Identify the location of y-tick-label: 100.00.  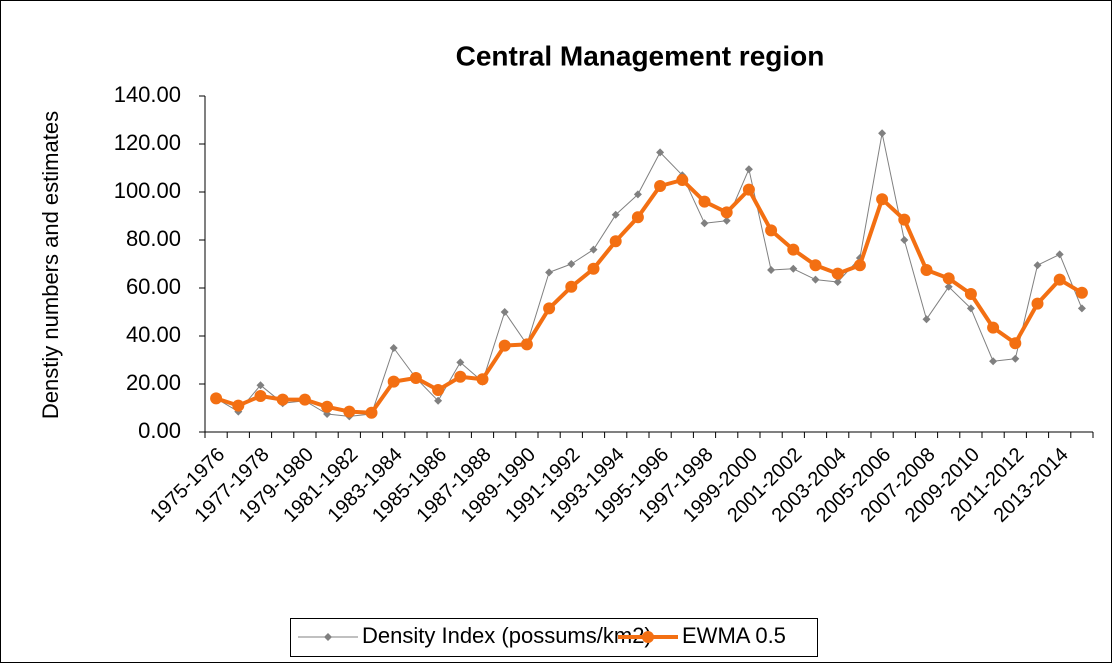
(147, 190).